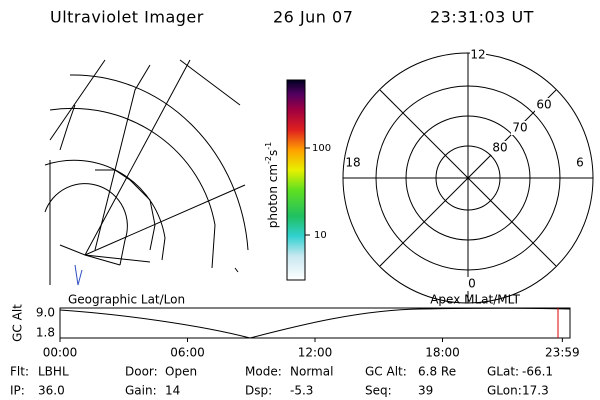 The image size is (600, 400). Describe the element at coordinates (273, 153) in the screenshot. I see `unit: s` at that location.